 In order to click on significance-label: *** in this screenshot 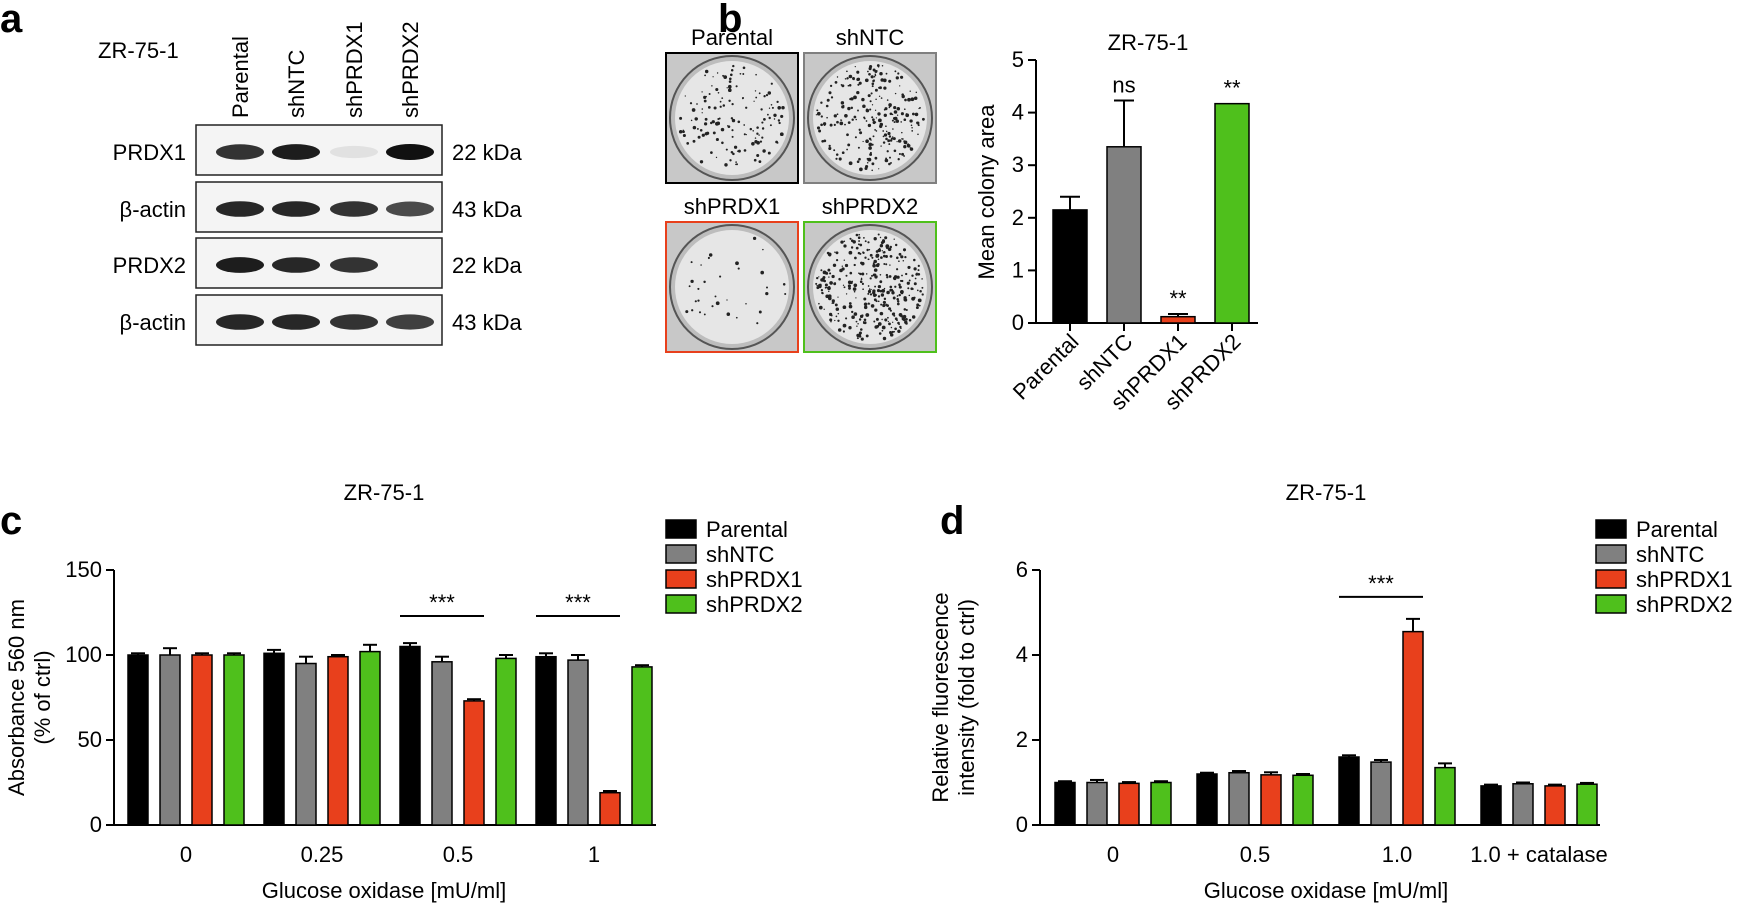, I will do `click(578, 602)`.